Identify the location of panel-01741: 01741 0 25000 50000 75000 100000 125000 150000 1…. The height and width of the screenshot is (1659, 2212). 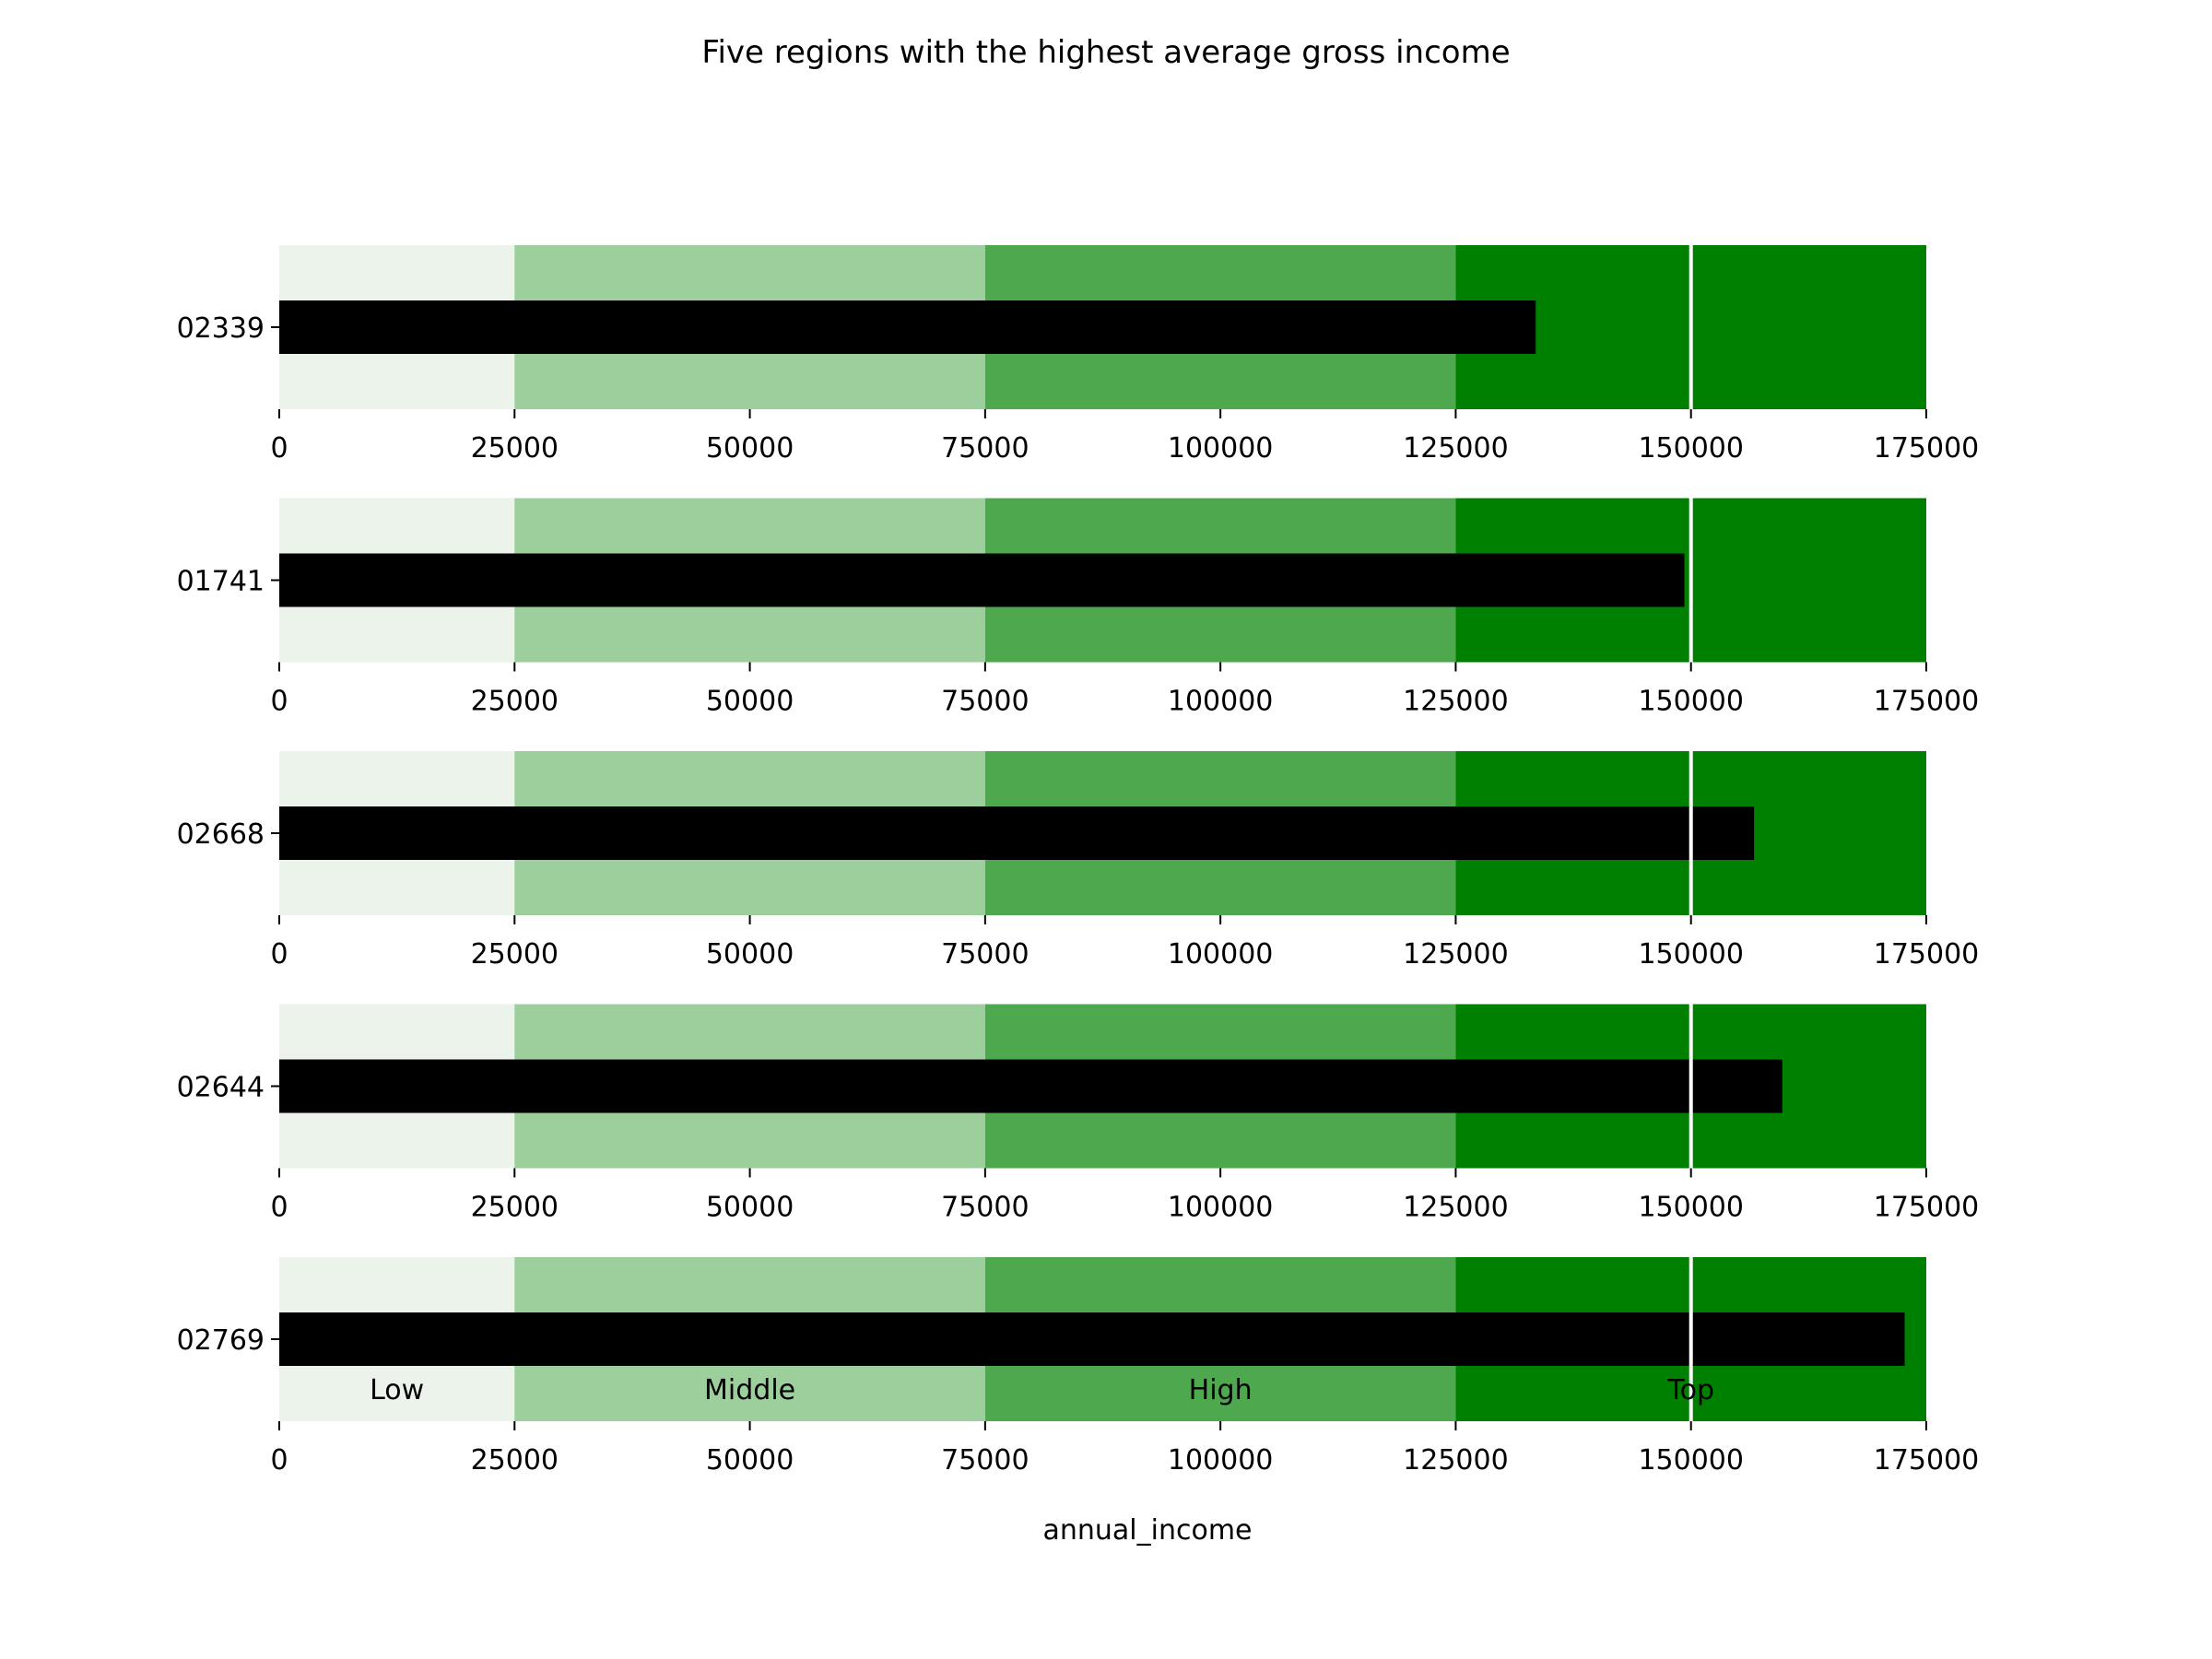
(1078, 608).